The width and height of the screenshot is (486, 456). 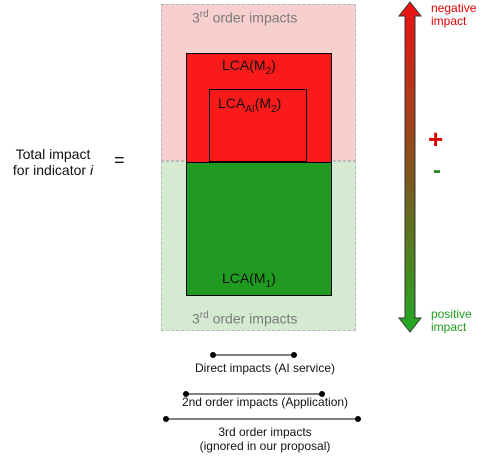 I want to click on plus-sign: +, so click(x=436, y=139).